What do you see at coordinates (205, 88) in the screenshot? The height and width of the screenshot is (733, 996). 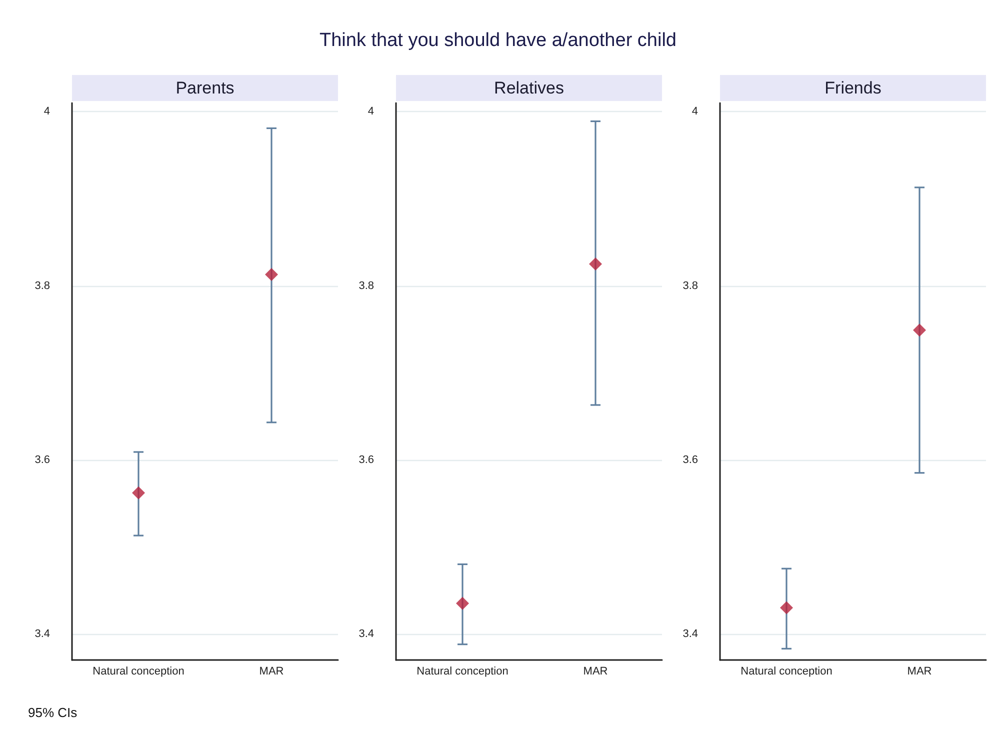 I see `chart-title: Parents` at bounding box center [205, 88].